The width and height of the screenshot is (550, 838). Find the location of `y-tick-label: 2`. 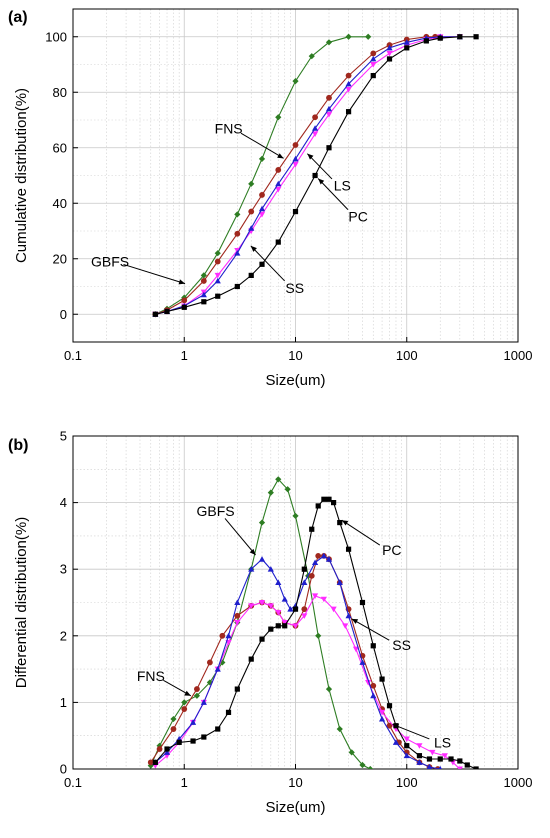

y-tick-label: 2 is located at coordinates (63, 635).